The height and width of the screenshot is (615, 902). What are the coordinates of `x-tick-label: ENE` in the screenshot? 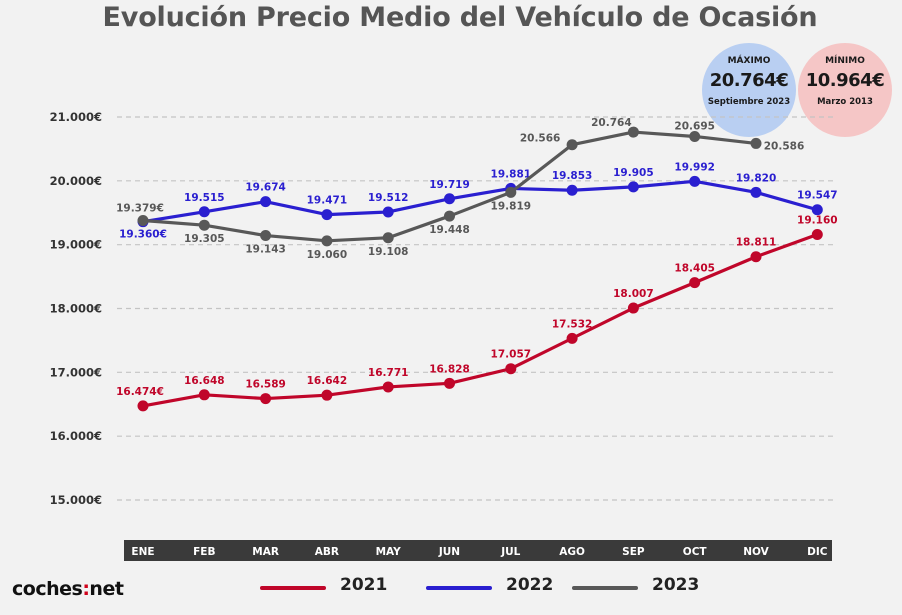 It's located at (142, 552).